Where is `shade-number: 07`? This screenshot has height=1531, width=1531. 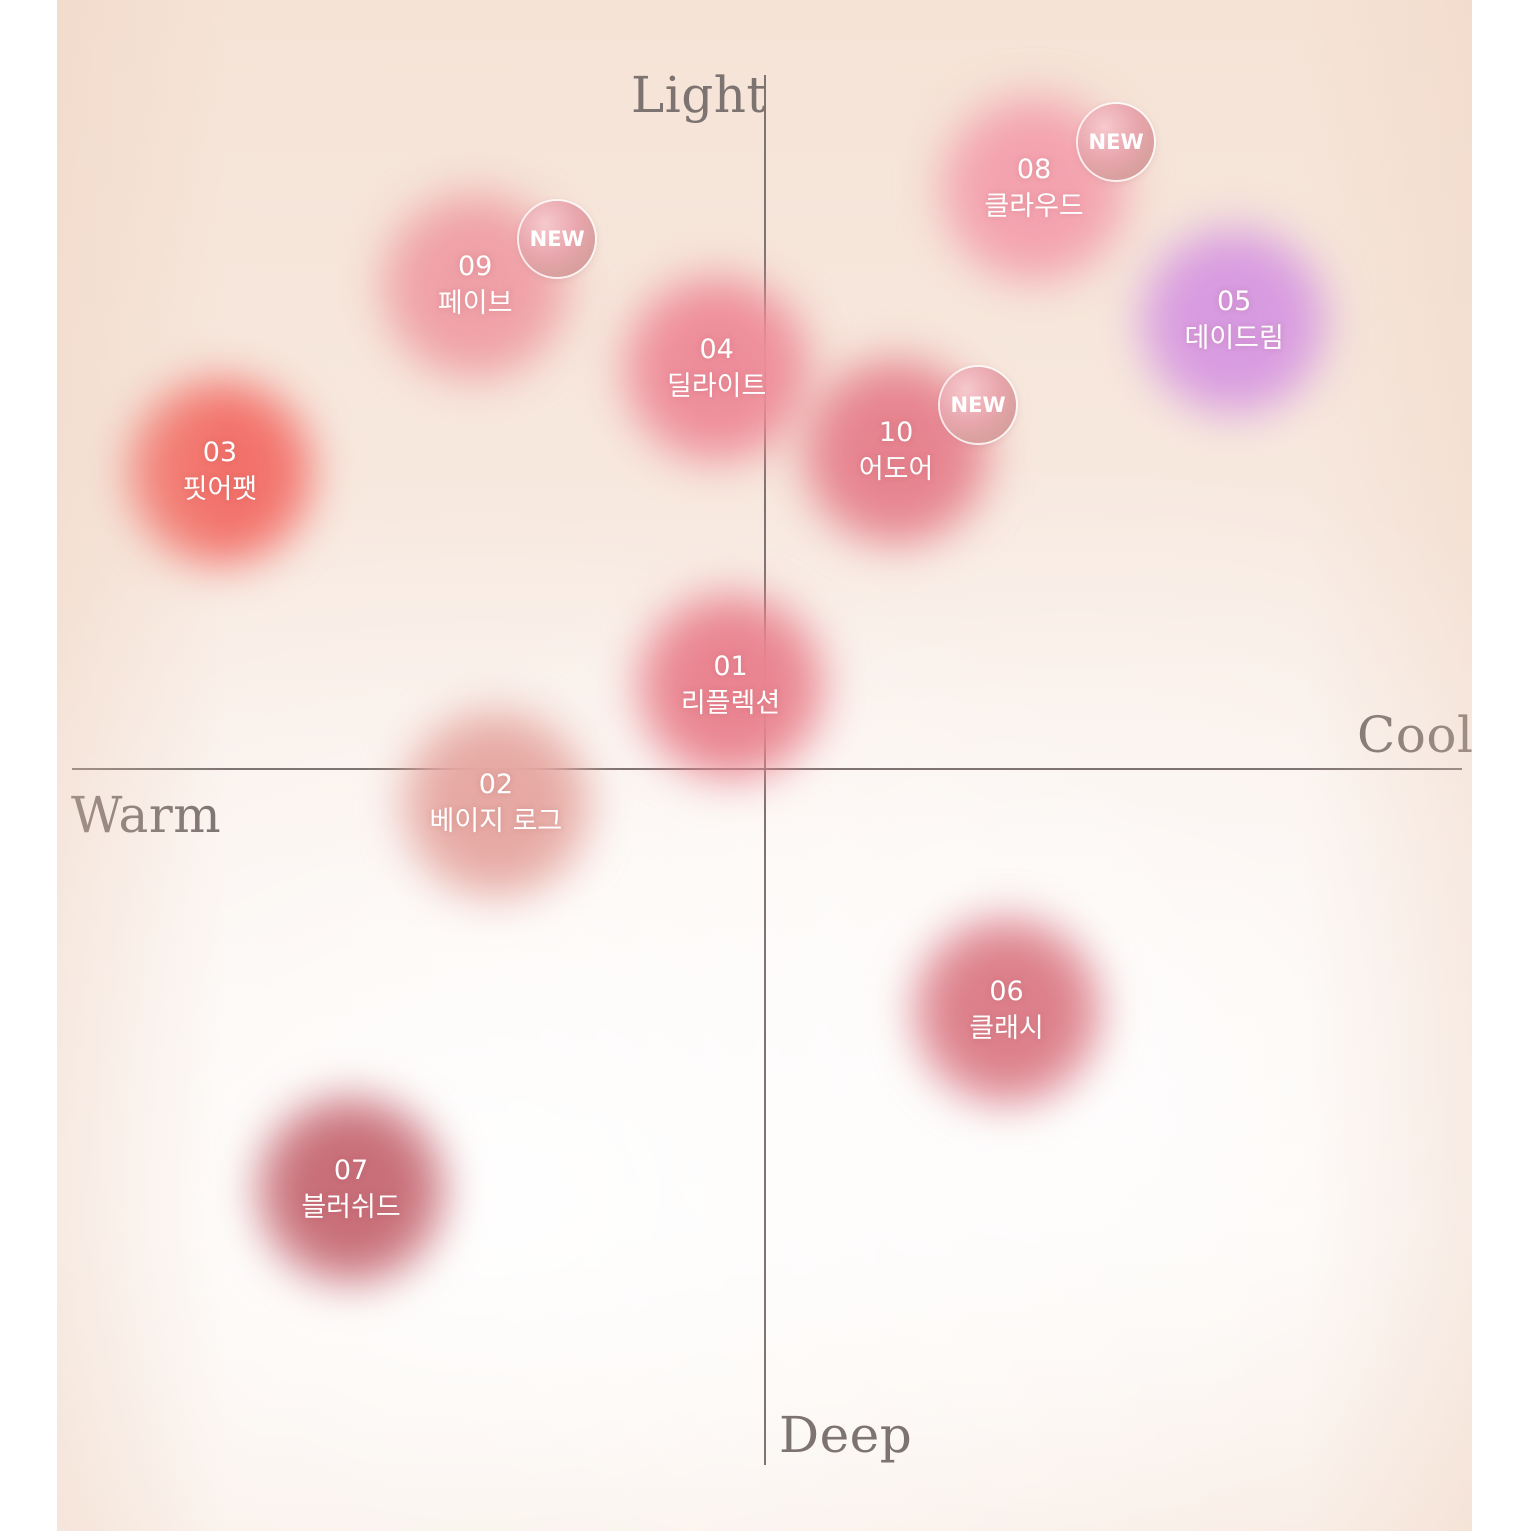
shade-number: 07 is located at coordinates (351, 1170).